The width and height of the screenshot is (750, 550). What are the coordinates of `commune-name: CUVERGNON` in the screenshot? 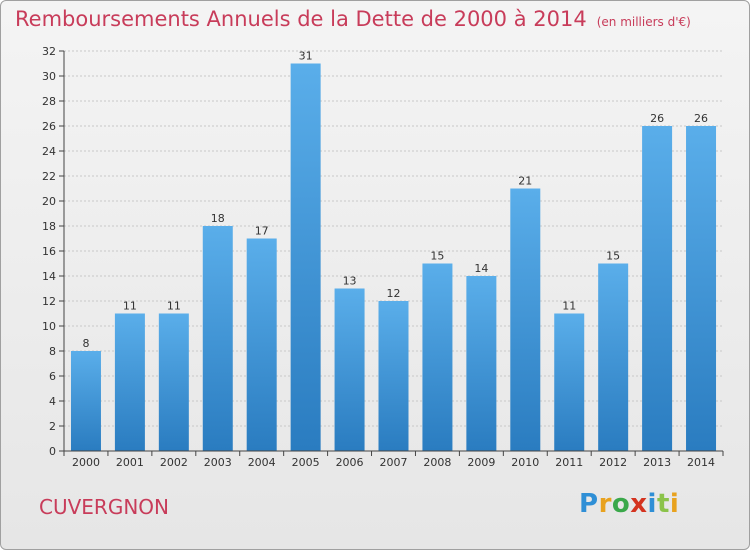 It's located at (104, 507).